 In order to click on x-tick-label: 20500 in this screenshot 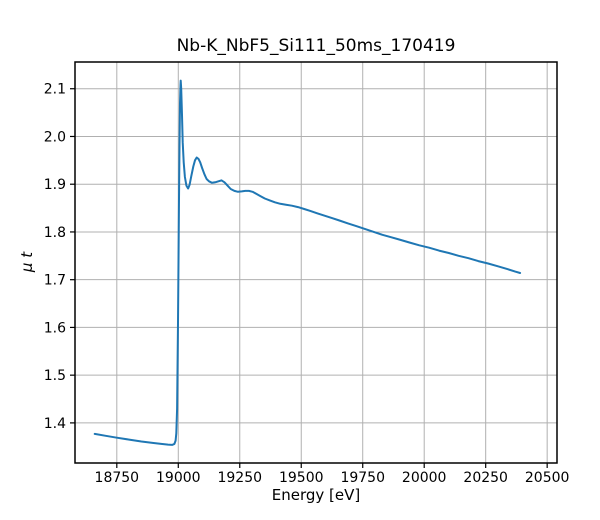, I will do `click(547, 478)`.